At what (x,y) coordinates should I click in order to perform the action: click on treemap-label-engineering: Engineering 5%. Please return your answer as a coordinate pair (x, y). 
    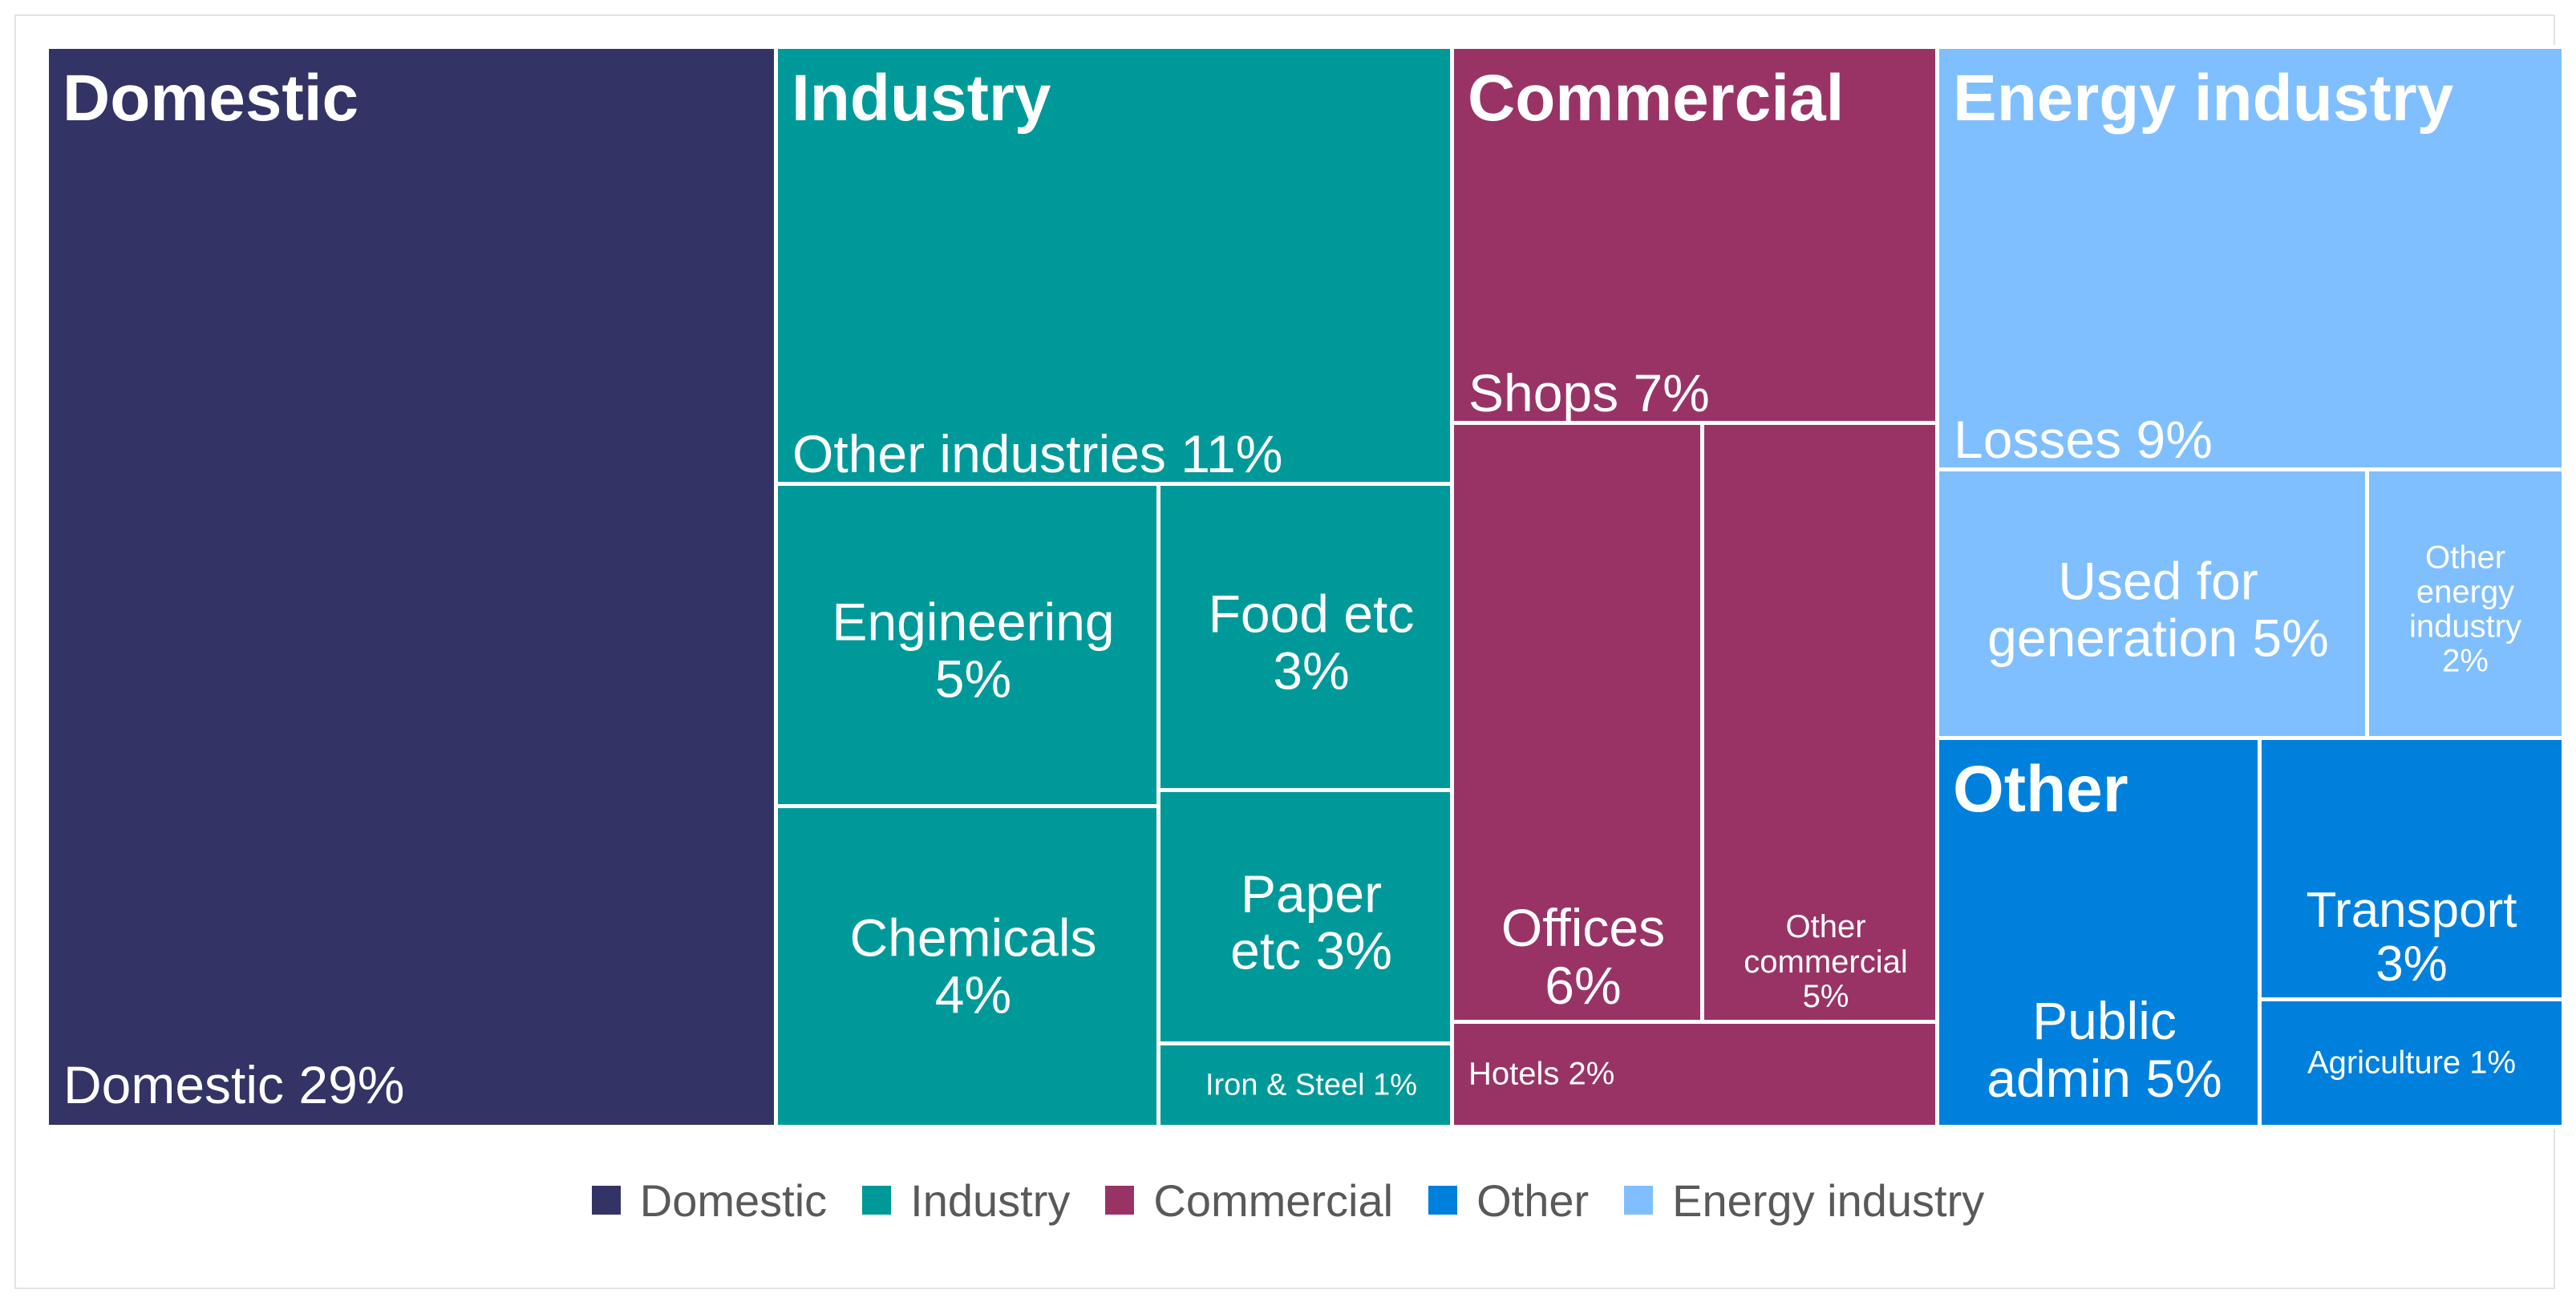
    Looking at the image, I should click on (973, 650).